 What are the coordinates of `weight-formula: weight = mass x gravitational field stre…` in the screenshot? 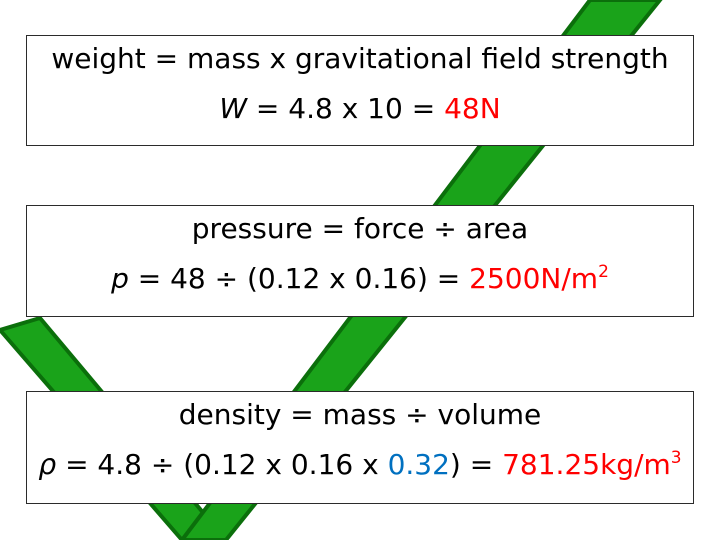 It's located at (360, 58).